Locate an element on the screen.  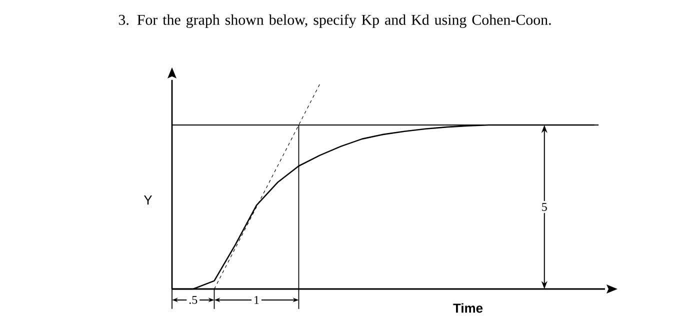
y-axis-title: Y is located at coordinates (148, 200).